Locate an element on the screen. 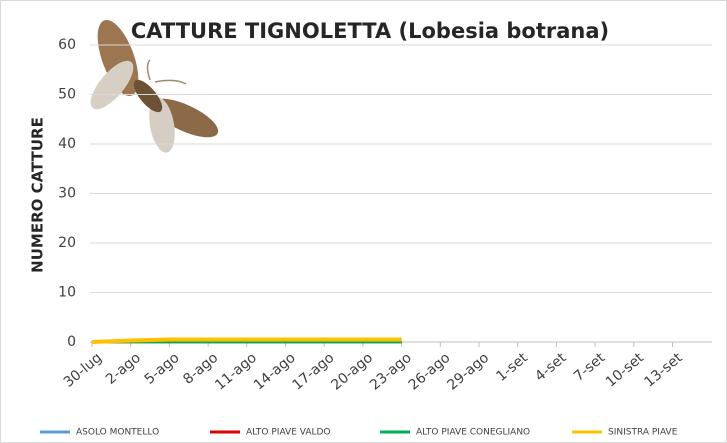 This screenshot has height=443, width=727. y-tick-label: 0 is located at coordinates (71, 342).